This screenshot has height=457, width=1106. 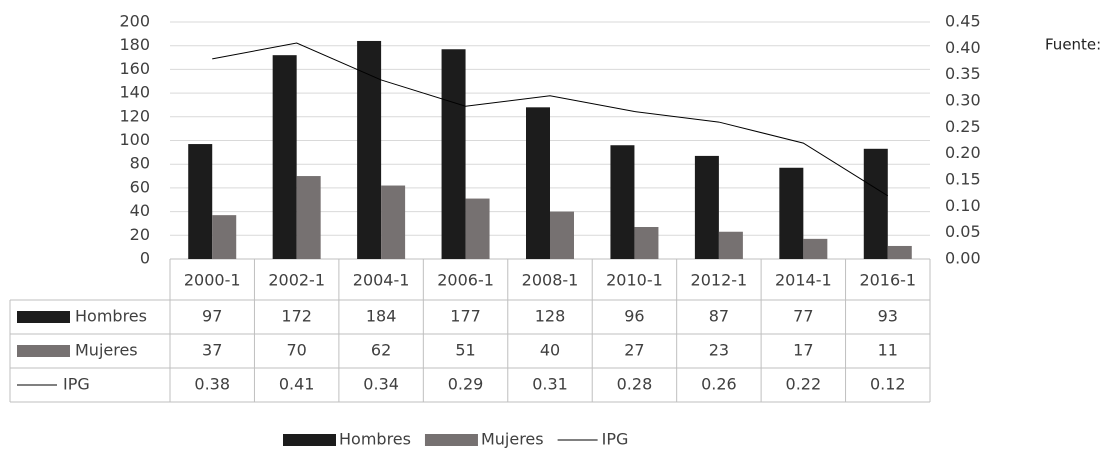 What do you see at coordinates (719, 384) in the screenshot?
I see `data-label: 0.26` at bounding box center [719, 384].